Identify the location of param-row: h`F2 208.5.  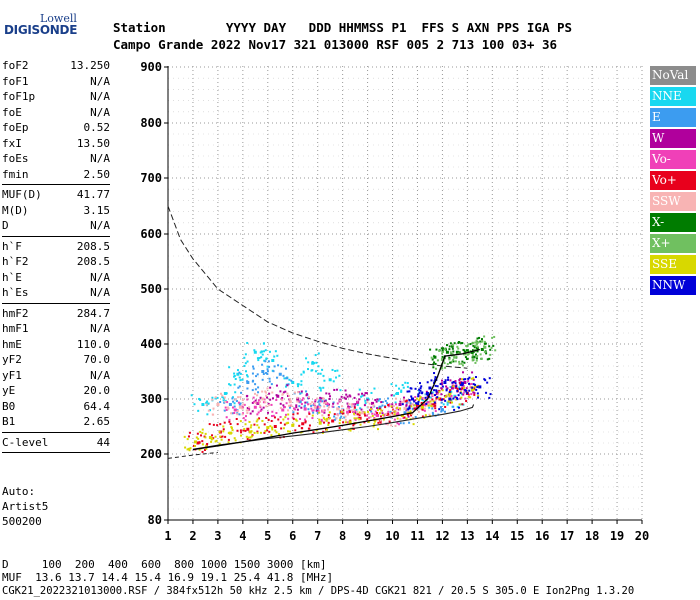
(56, 262).